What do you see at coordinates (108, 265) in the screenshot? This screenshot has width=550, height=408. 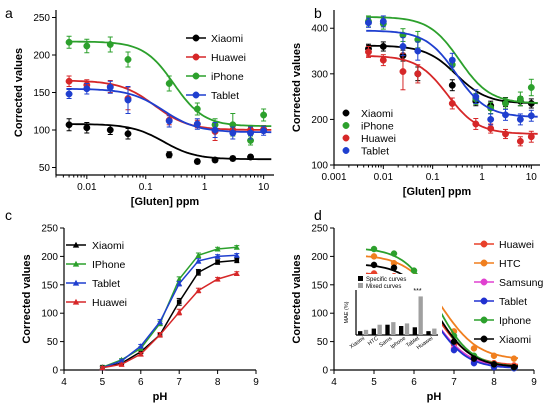 I see `legend-label: IPhone` at bounding box center [108, 265].